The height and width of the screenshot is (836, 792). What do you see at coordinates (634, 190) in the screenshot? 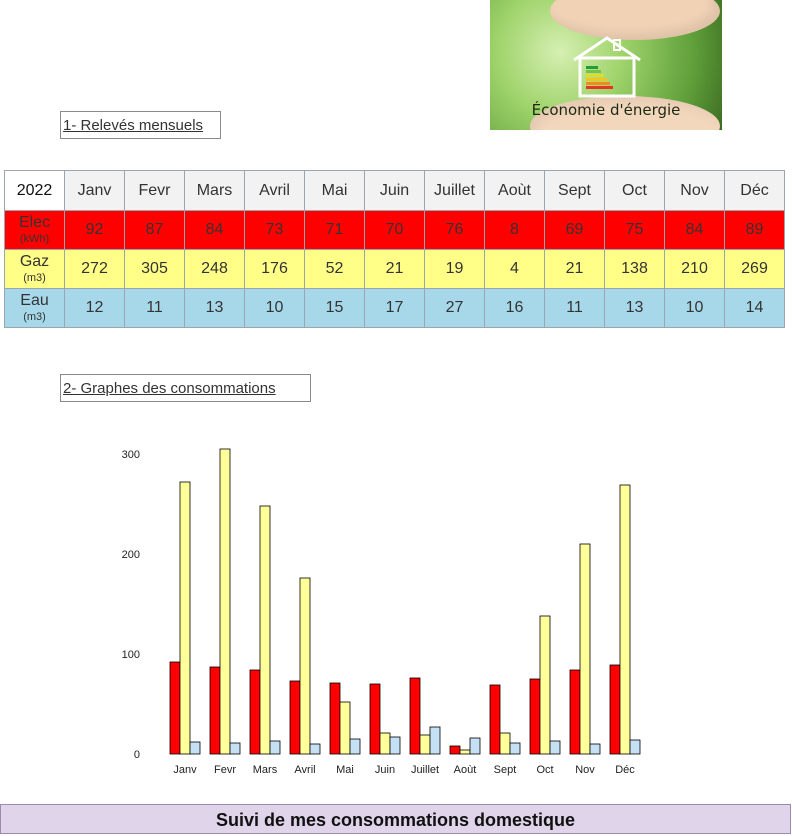
I see `month-header-cell: Oct` at bounding box center [634, 190].